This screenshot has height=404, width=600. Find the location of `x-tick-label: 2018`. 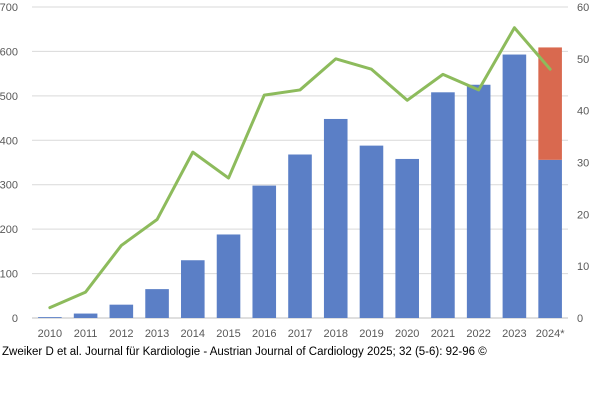

x-tick-label: 2018 is located at coordinates (335, 334).